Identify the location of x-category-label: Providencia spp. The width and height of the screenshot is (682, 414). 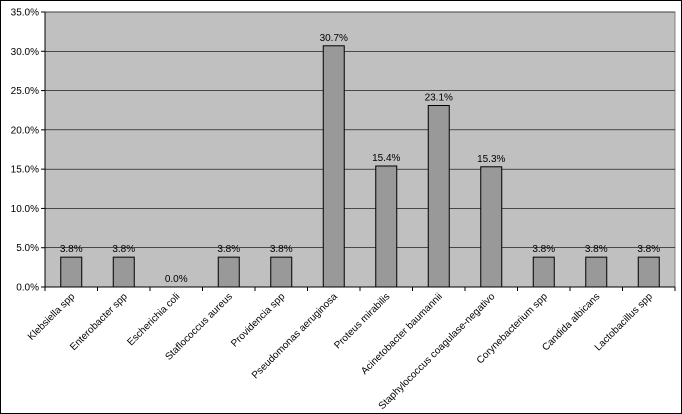
(258, 320).